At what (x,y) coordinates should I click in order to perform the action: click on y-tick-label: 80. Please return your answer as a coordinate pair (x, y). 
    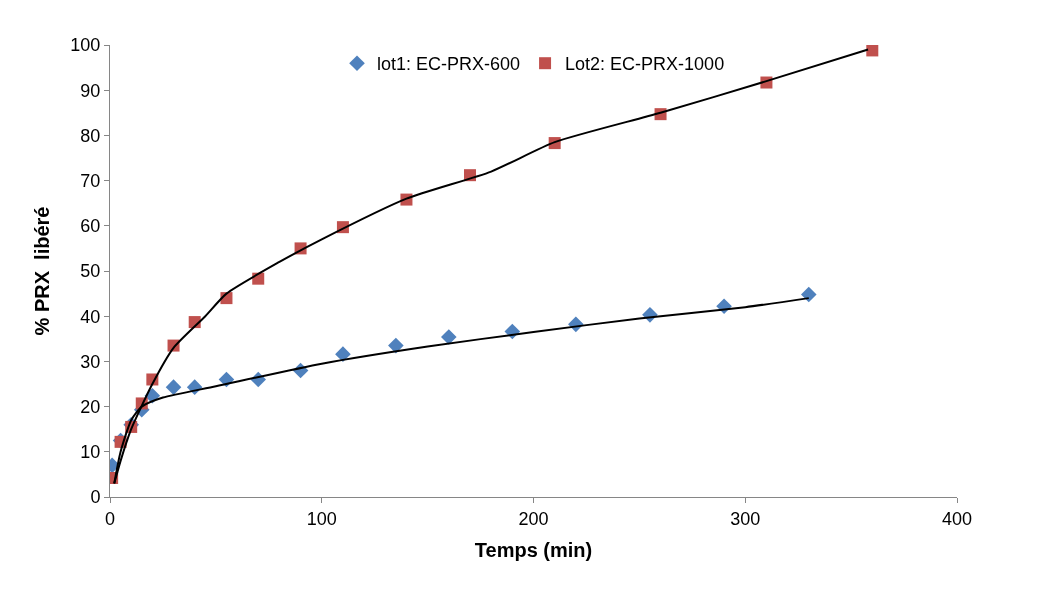
    Looking at the image, I should click on (90, 135).